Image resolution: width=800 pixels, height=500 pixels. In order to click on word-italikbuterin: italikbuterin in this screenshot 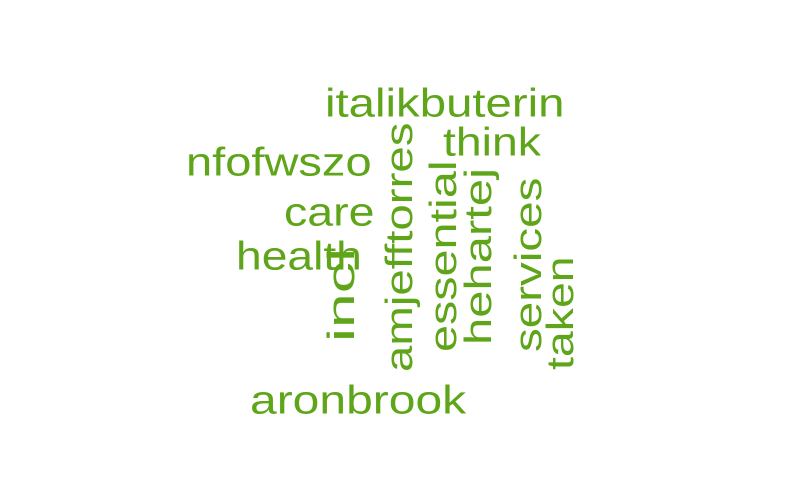, I will do `click(445, 103)`.